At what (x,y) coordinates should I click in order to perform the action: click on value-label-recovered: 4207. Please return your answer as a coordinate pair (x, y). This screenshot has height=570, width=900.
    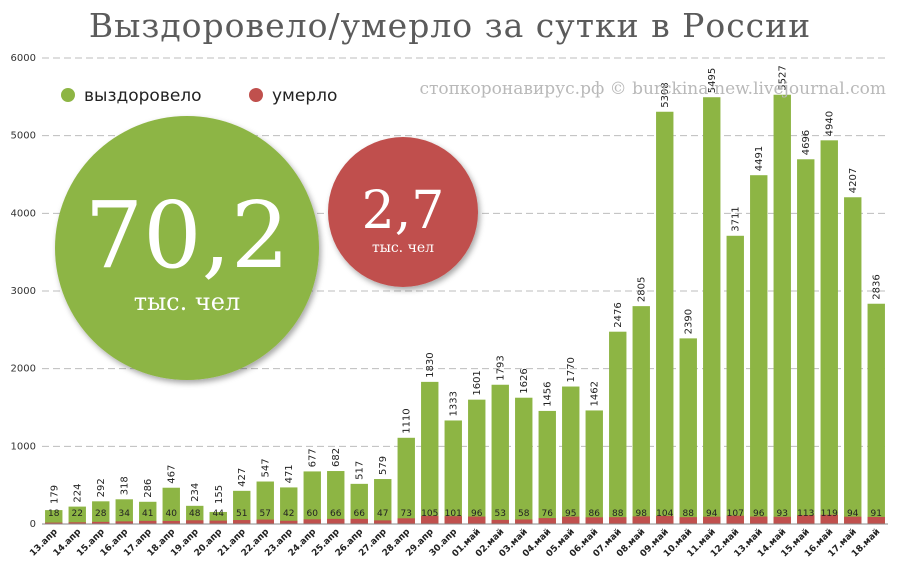
    Looking at the image, I should click on (853, 180).